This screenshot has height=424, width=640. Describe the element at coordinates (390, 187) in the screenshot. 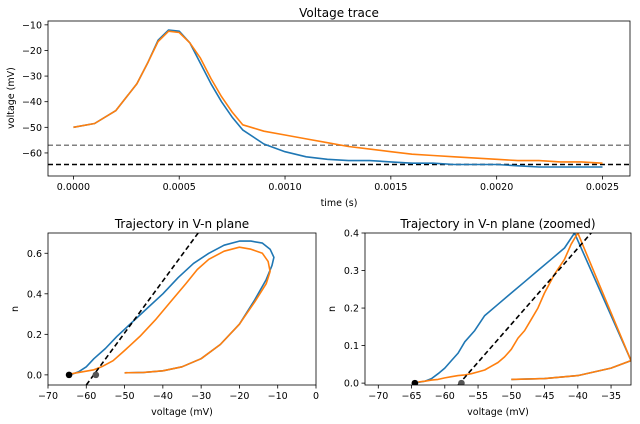

I see `voltage-trace-xtick-label: 0.0015` at that location.